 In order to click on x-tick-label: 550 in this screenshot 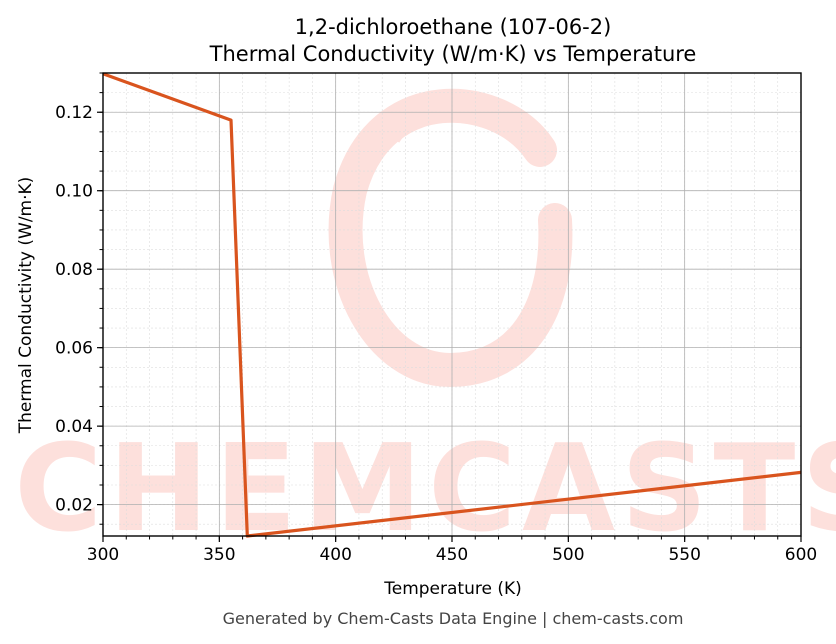, I will do `click(684, 555)`.